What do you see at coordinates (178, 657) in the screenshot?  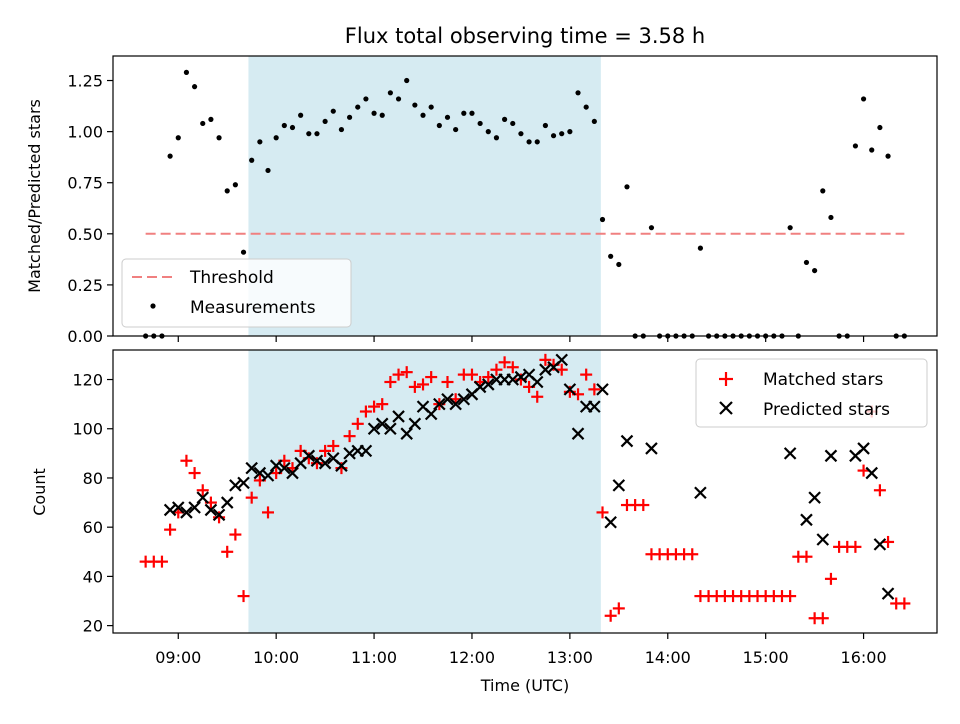 I see `x-tick-label: 09:00` at bounding box center [178, 657].